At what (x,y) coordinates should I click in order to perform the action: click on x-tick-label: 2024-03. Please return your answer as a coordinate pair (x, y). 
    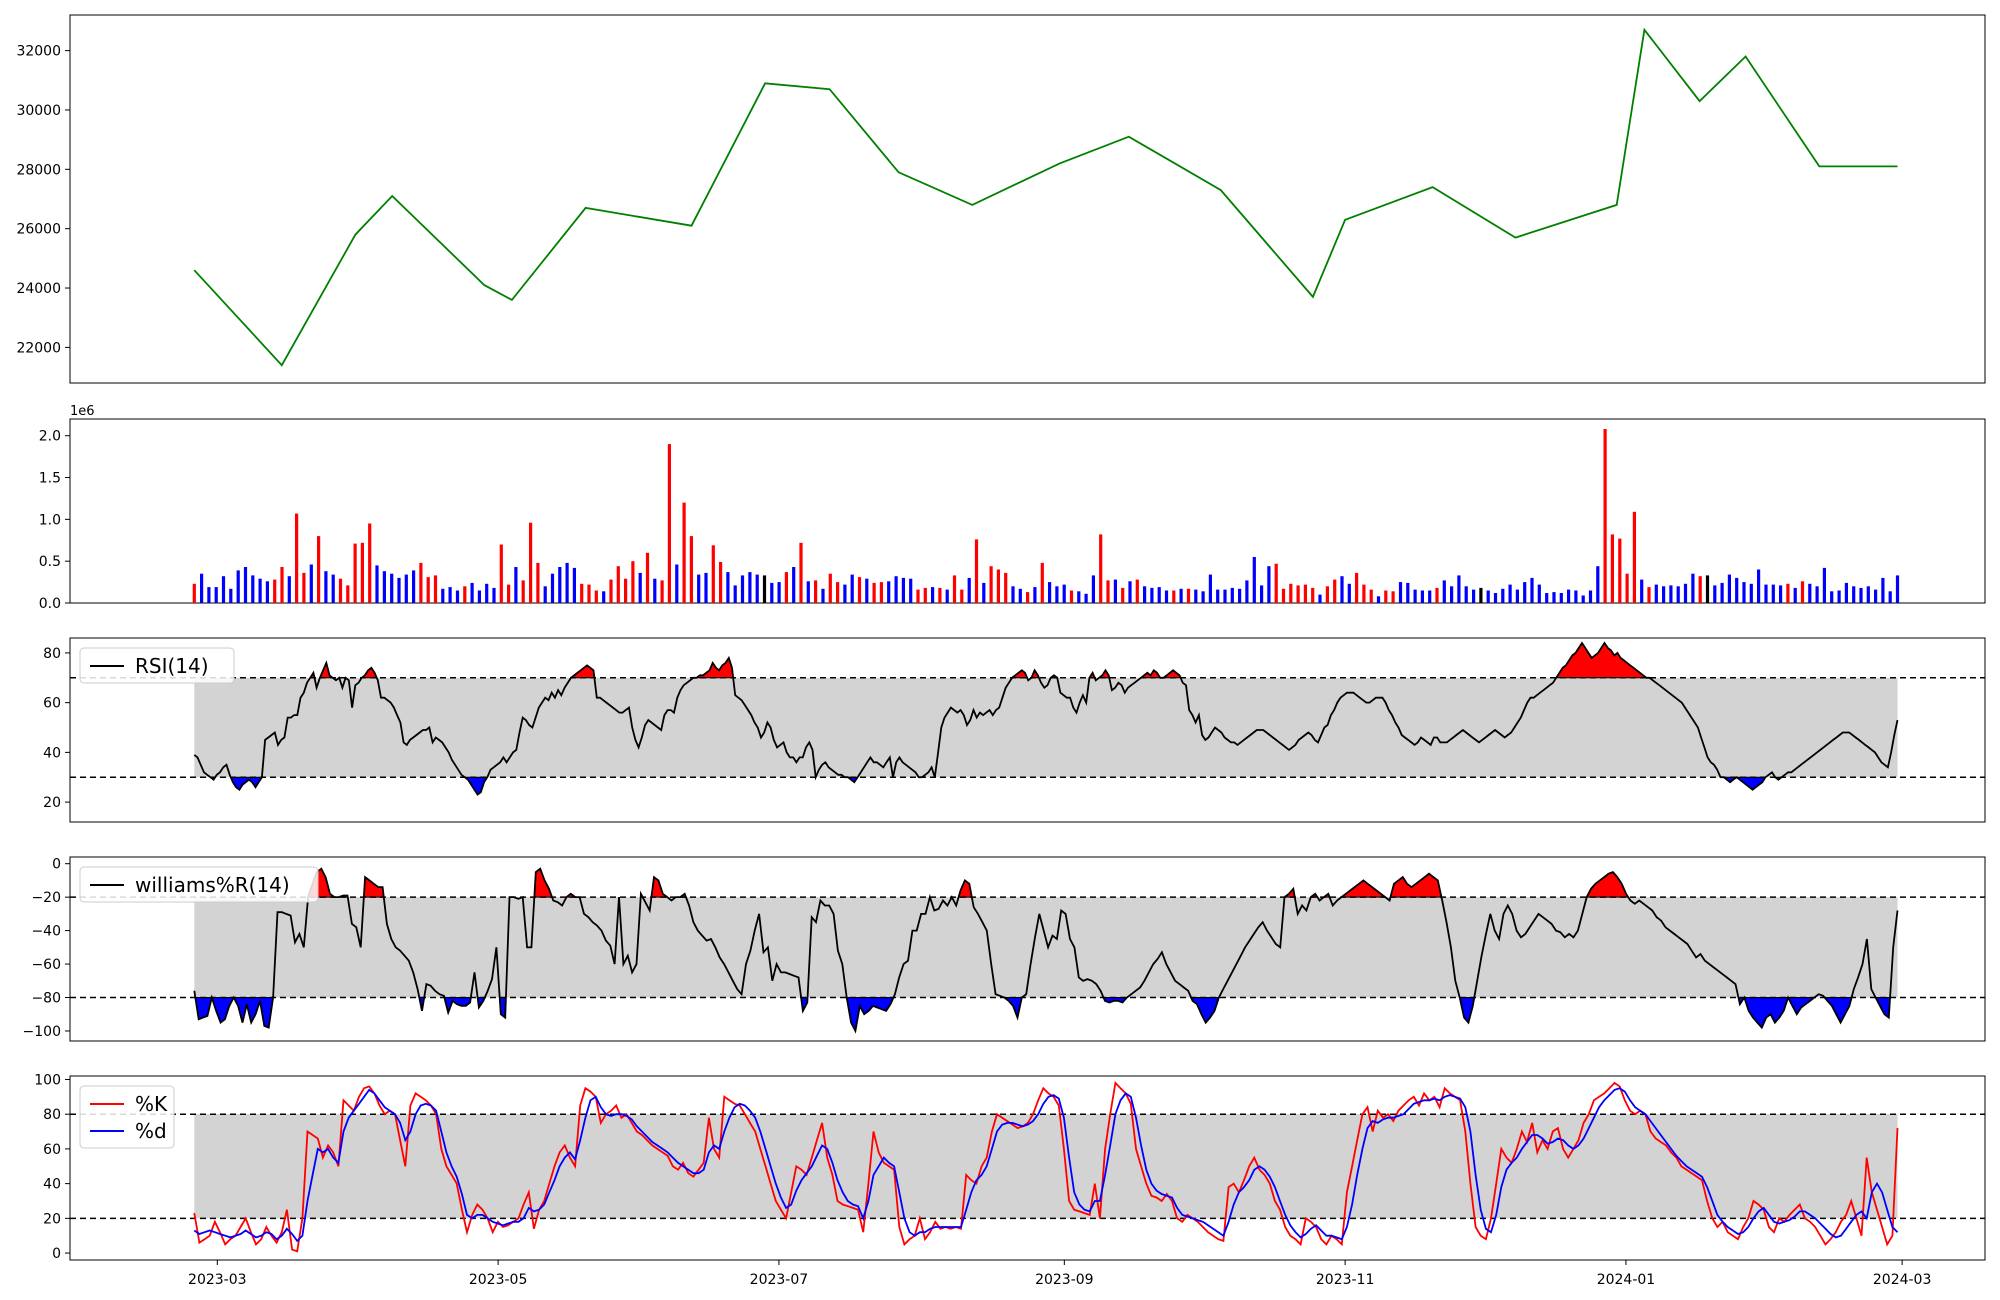
    Looking at the image, I should click on (1902, 1280).